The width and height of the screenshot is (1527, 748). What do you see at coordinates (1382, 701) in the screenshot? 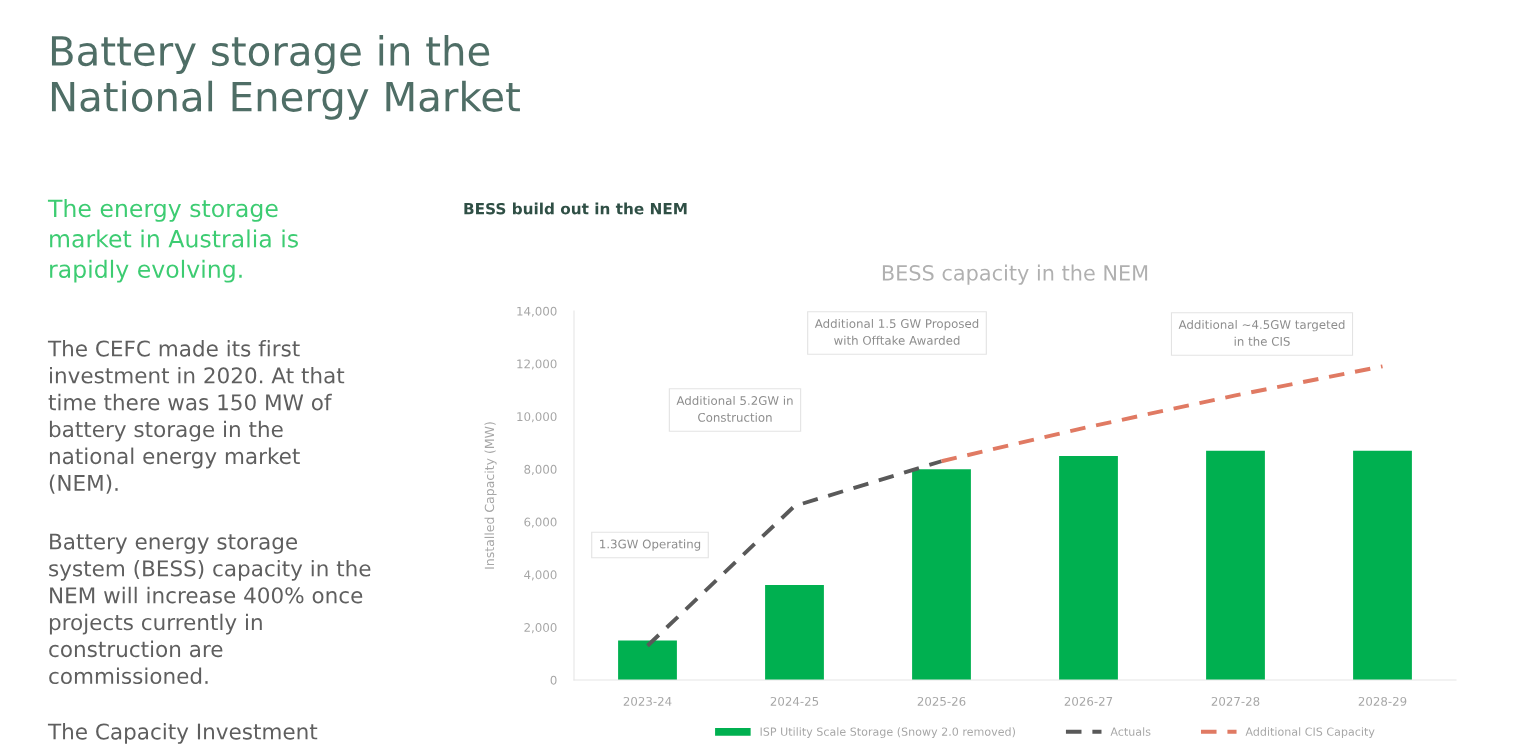
I see `x-tick-label: 2028-29` at bounding box center [1382, 701].